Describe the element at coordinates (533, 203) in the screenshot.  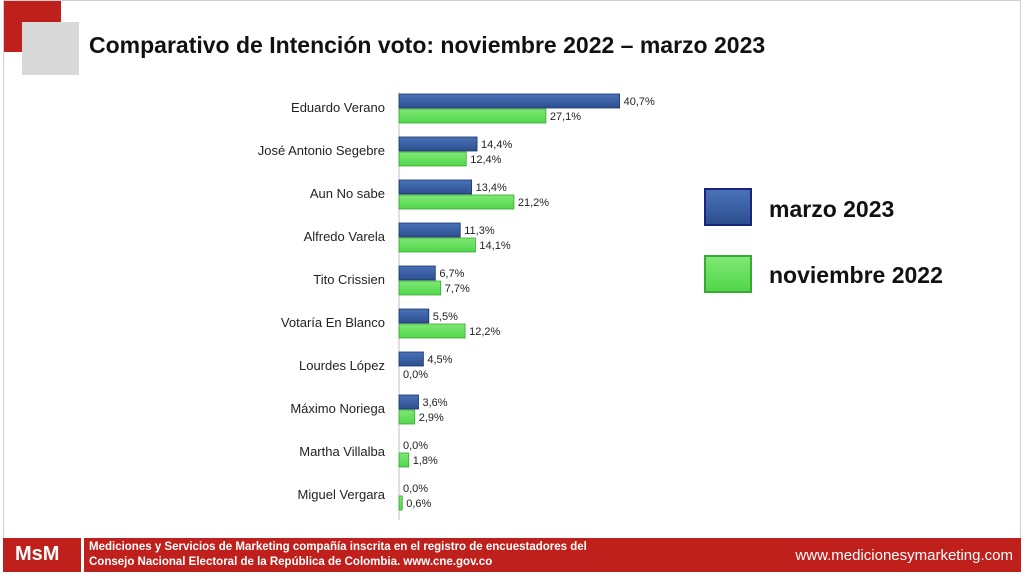
I see `data-label: 21,2%` at that location.